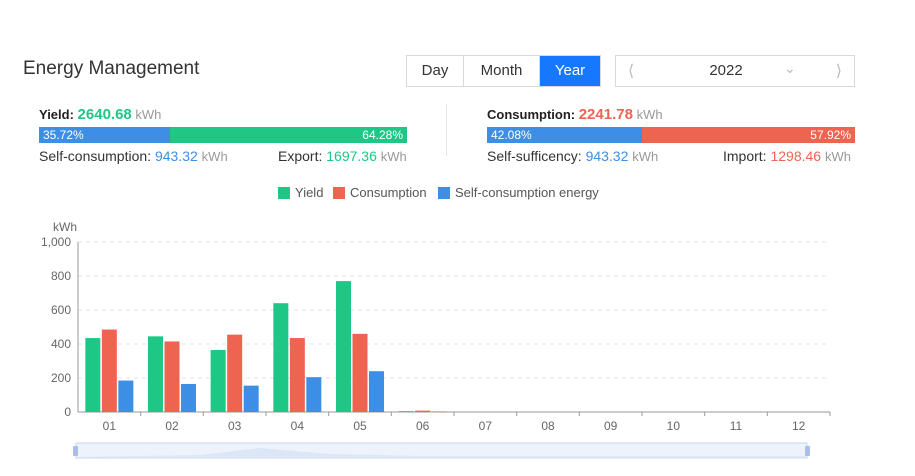 The width and height of the screenshot is (915, 476). Describe the element at coordinates (501, 71) in the screenshot. I see `tab-month: Month` at that location.